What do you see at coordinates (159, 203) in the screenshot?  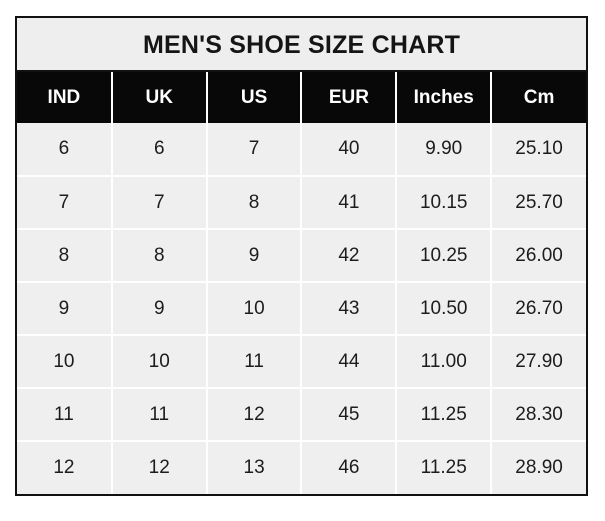 I see `cell-uk: 7` at bounding box center [159, 203].